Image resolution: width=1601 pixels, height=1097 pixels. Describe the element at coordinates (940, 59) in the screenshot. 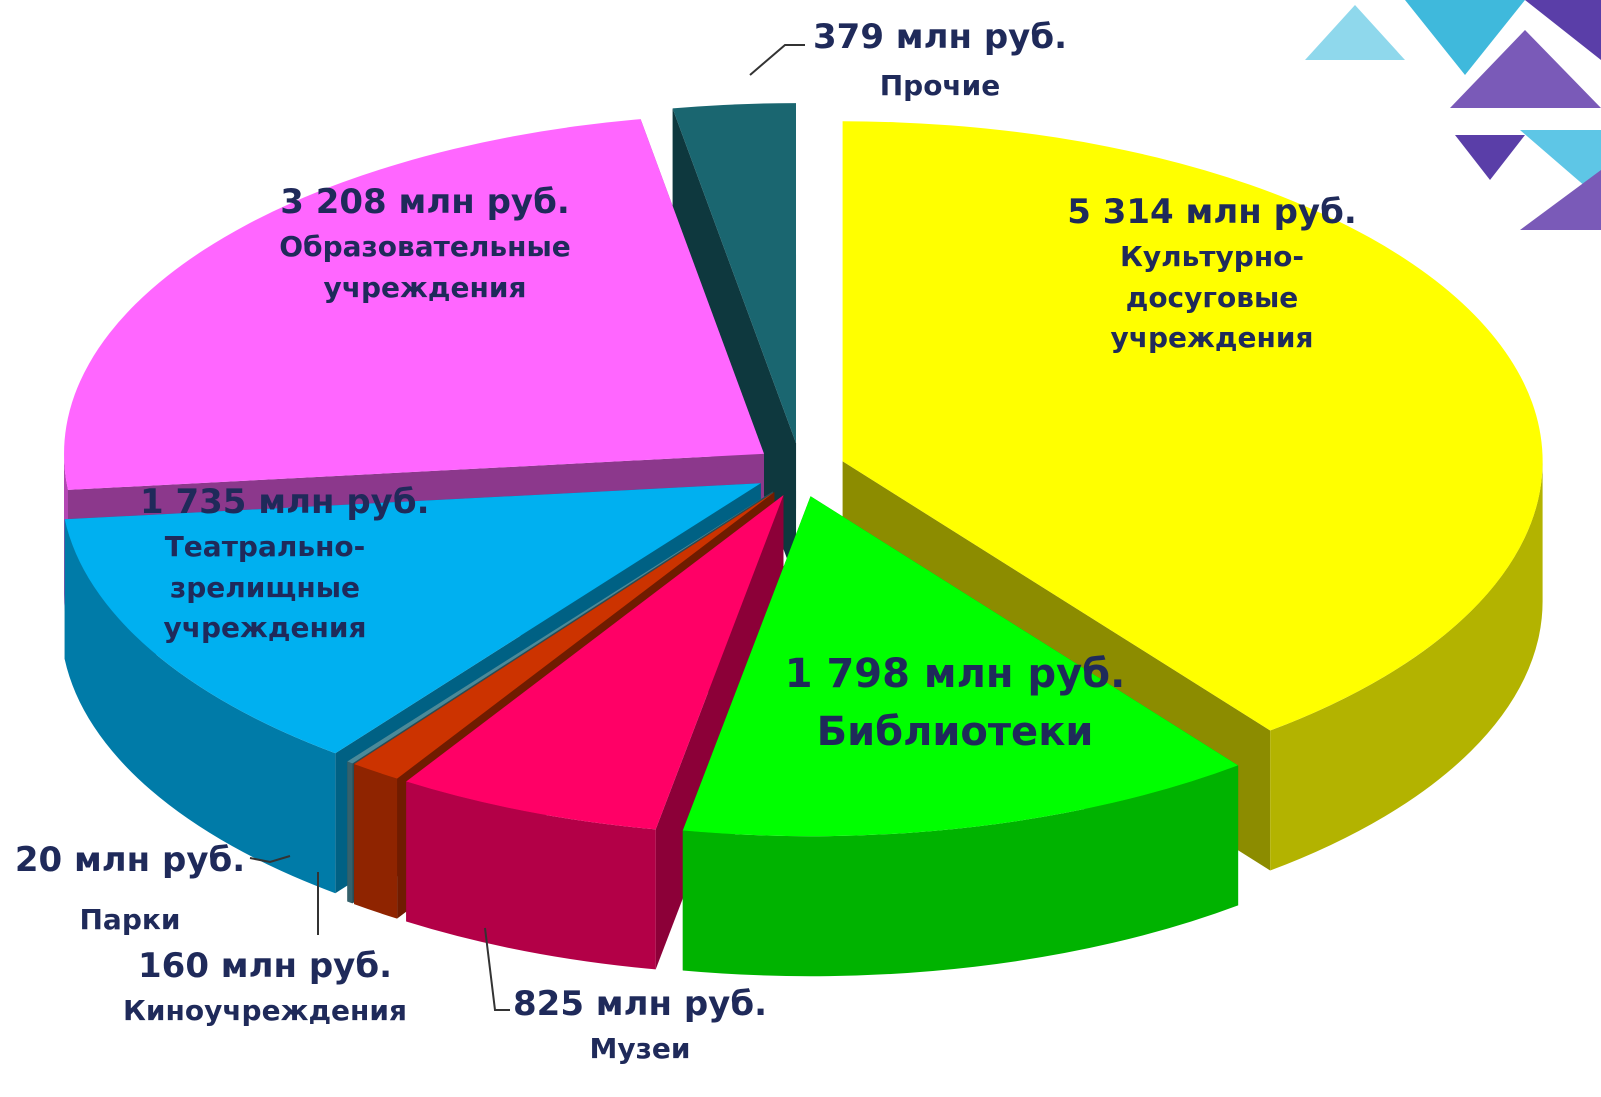

I see `label: 379 млн руб. Прочие` at that location.